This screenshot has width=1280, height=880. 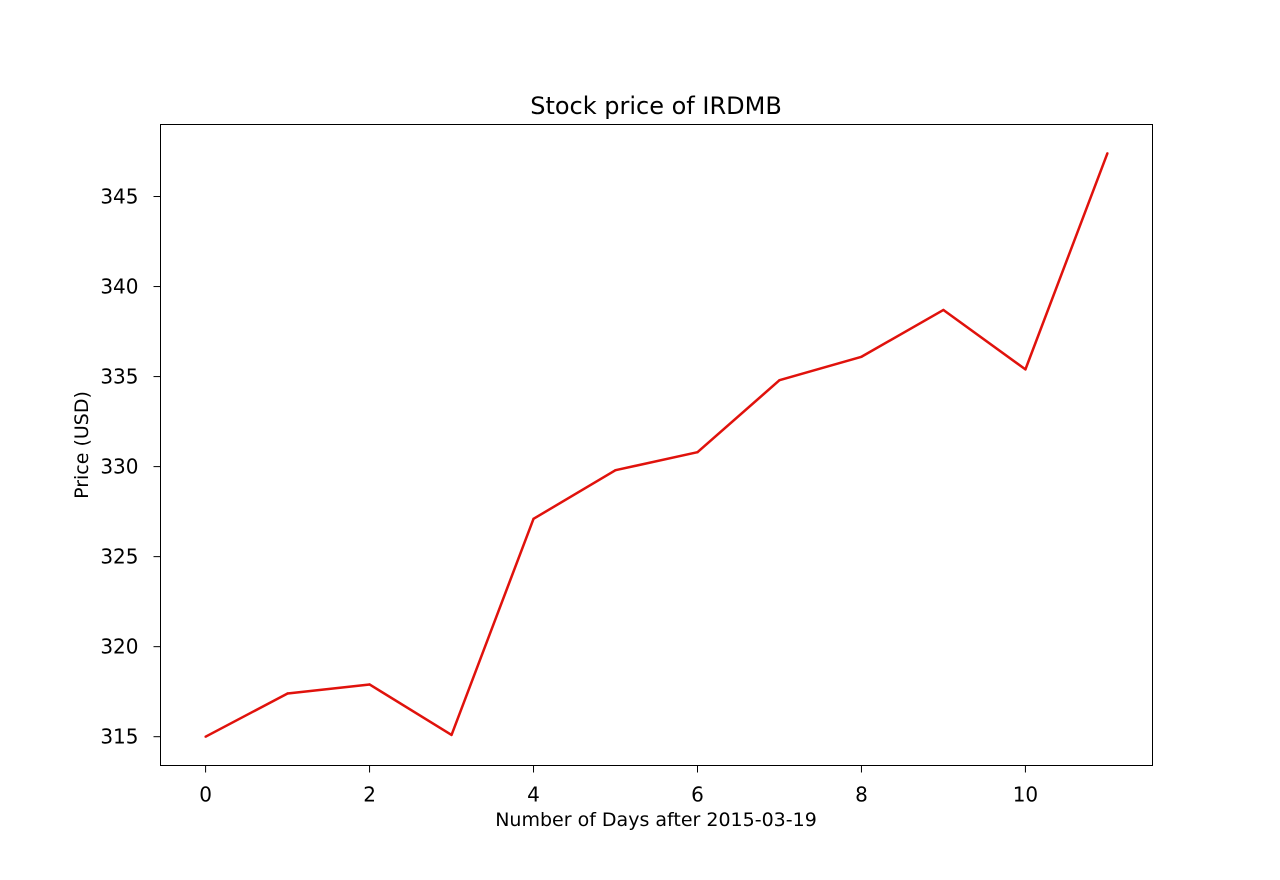 What do you see at coordinates (1025, 795) in the screenshot?
I see `x-tick-label: 10` at bounding box center [1025, 795].